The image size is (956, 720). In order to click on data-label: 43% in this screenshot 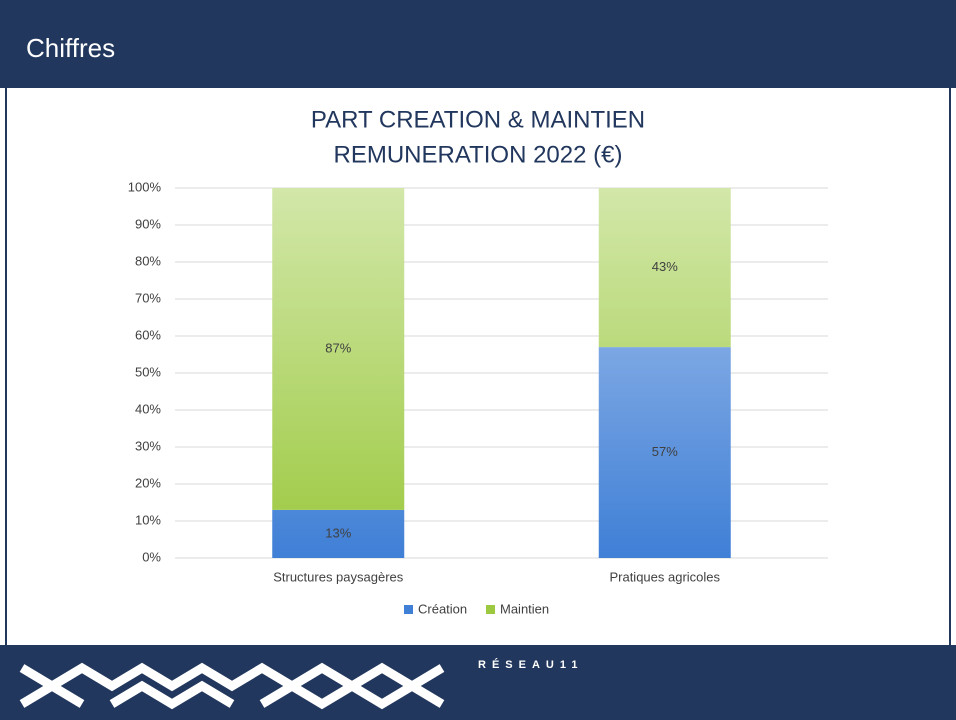, I will do `click(665, 266)`.